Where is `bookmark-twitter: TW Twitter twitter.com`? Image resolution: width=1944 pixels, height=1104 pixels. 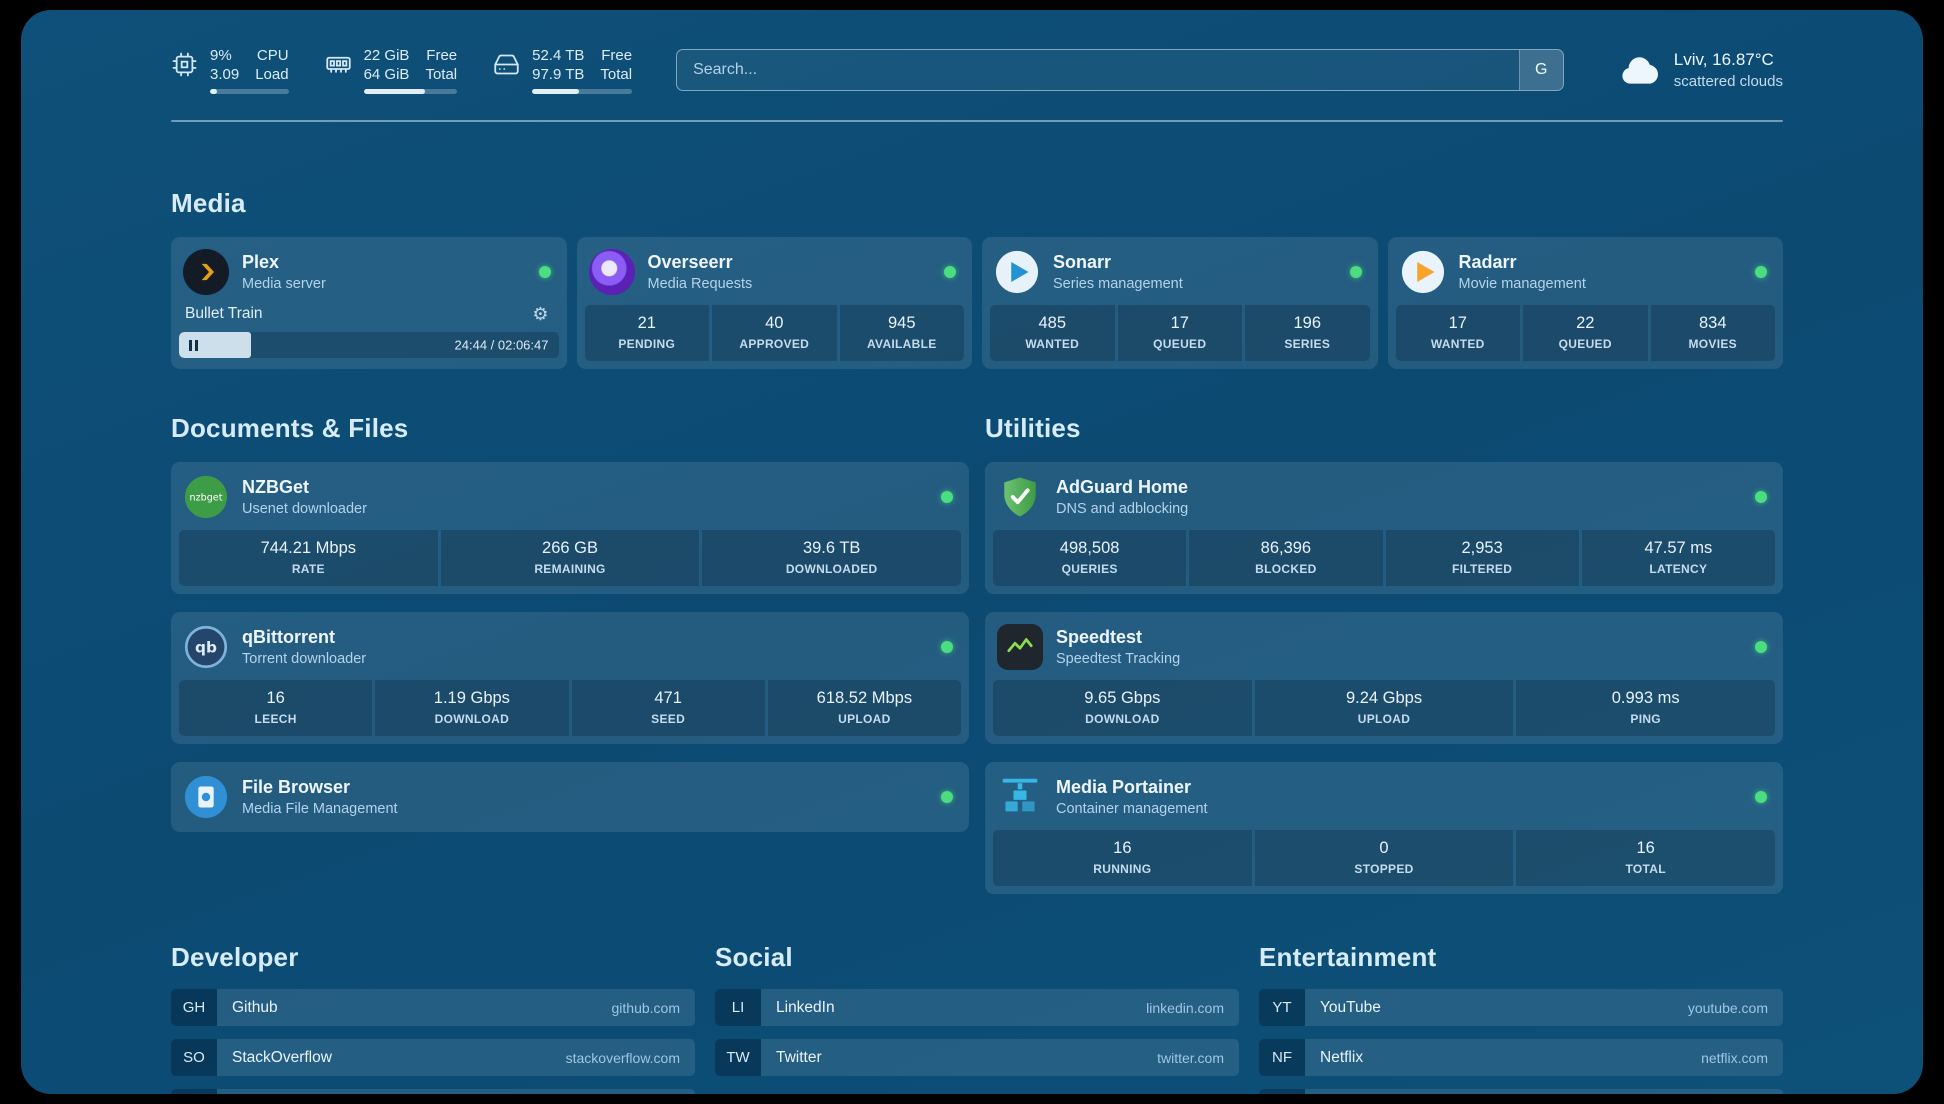
bookmark-twitter: TW Twitter twitter.com is located at coordinates (977, 1057).